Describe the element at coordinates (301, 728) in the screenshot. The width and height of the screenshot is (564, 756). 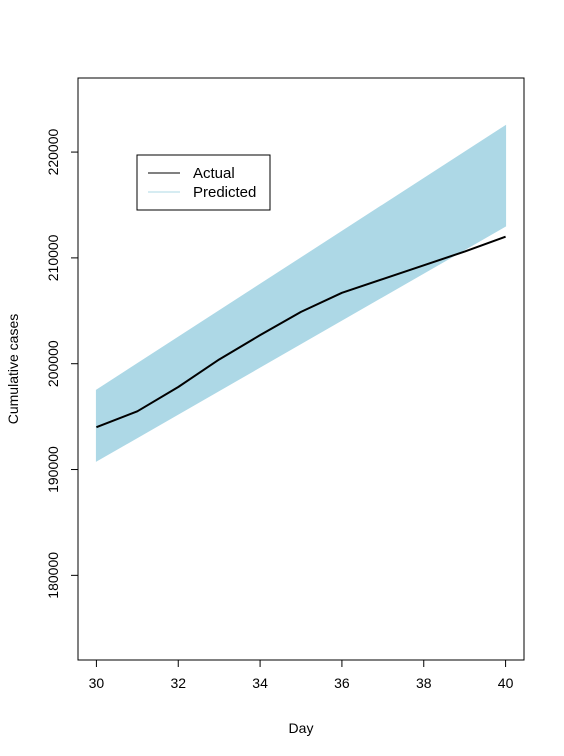
I see `x-axis-label: Day` at that location.